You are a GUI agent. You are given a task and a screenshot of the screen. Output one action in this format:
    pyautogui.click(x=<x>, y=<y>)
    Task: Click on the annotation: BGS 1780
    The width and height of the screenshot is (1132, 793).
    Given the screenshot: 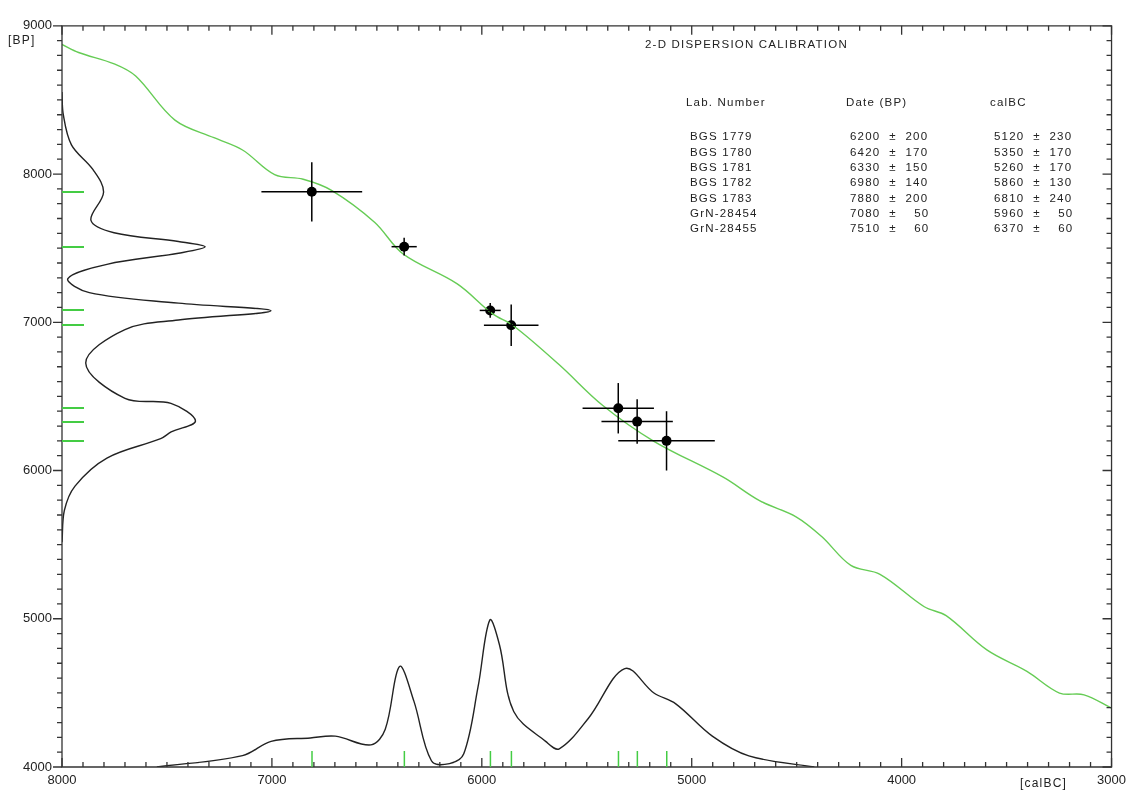 What is the action you would take?
    pyautogui.click(x=721, y=151)
    